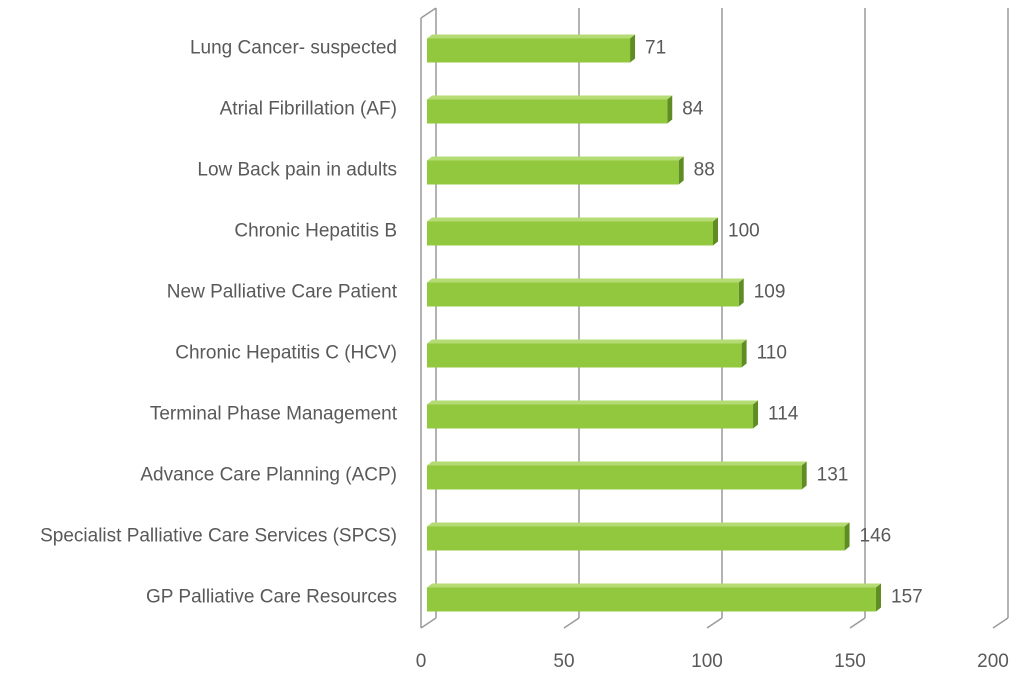 The image size is (1016, 677). What do you see at coordinates (271, 597) in the screenshot?
I see `y-tick-label: GP Palliative Care Resources` at bounding box center [271, 597].